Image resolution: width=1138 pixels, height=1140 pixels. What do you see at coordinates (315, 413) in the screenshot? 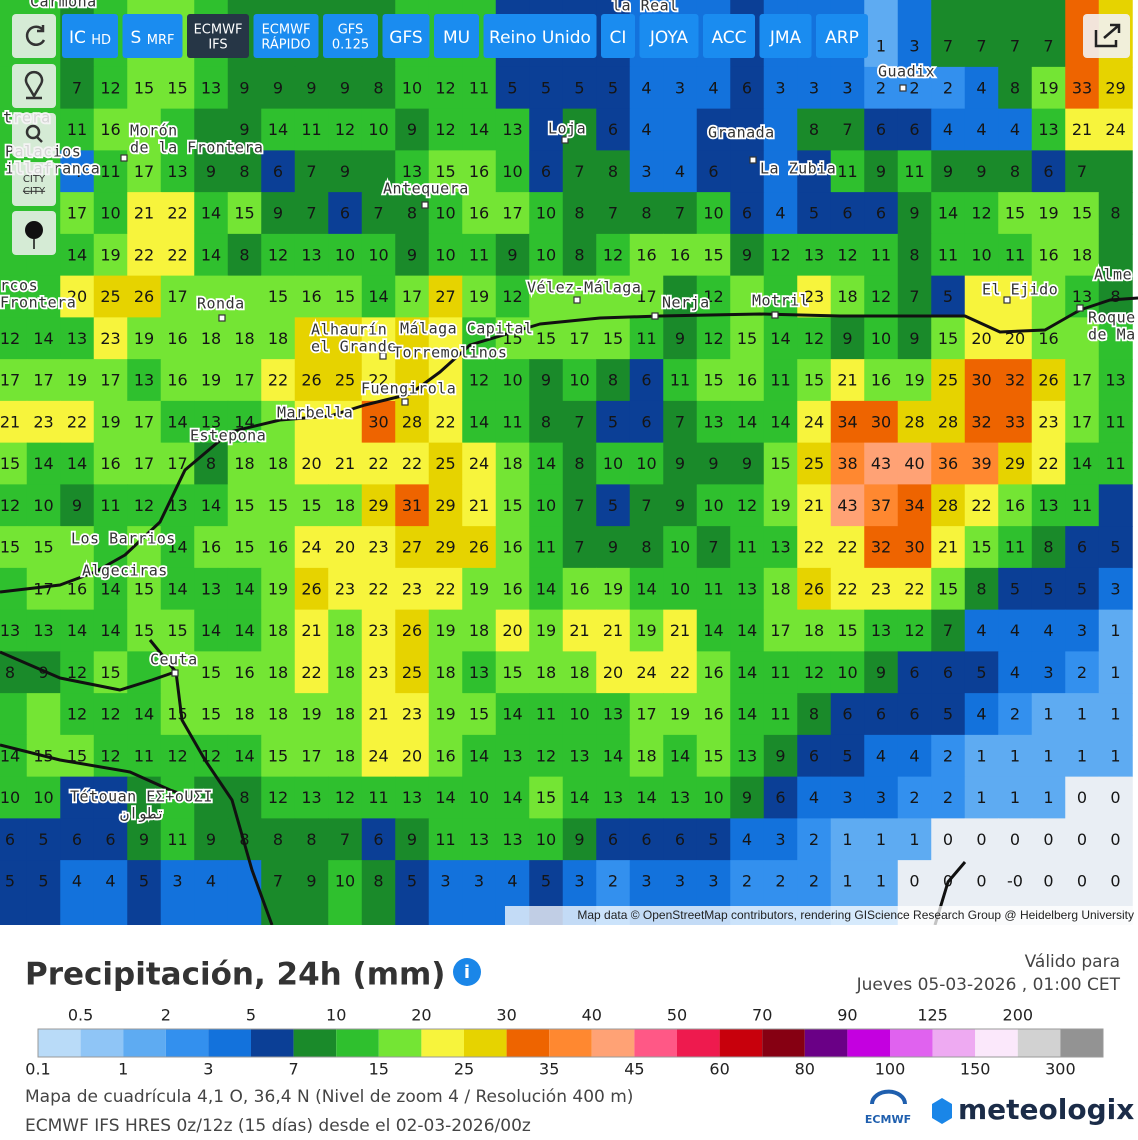
I see `place-label: Marbella` at bounding box center [315, 413].